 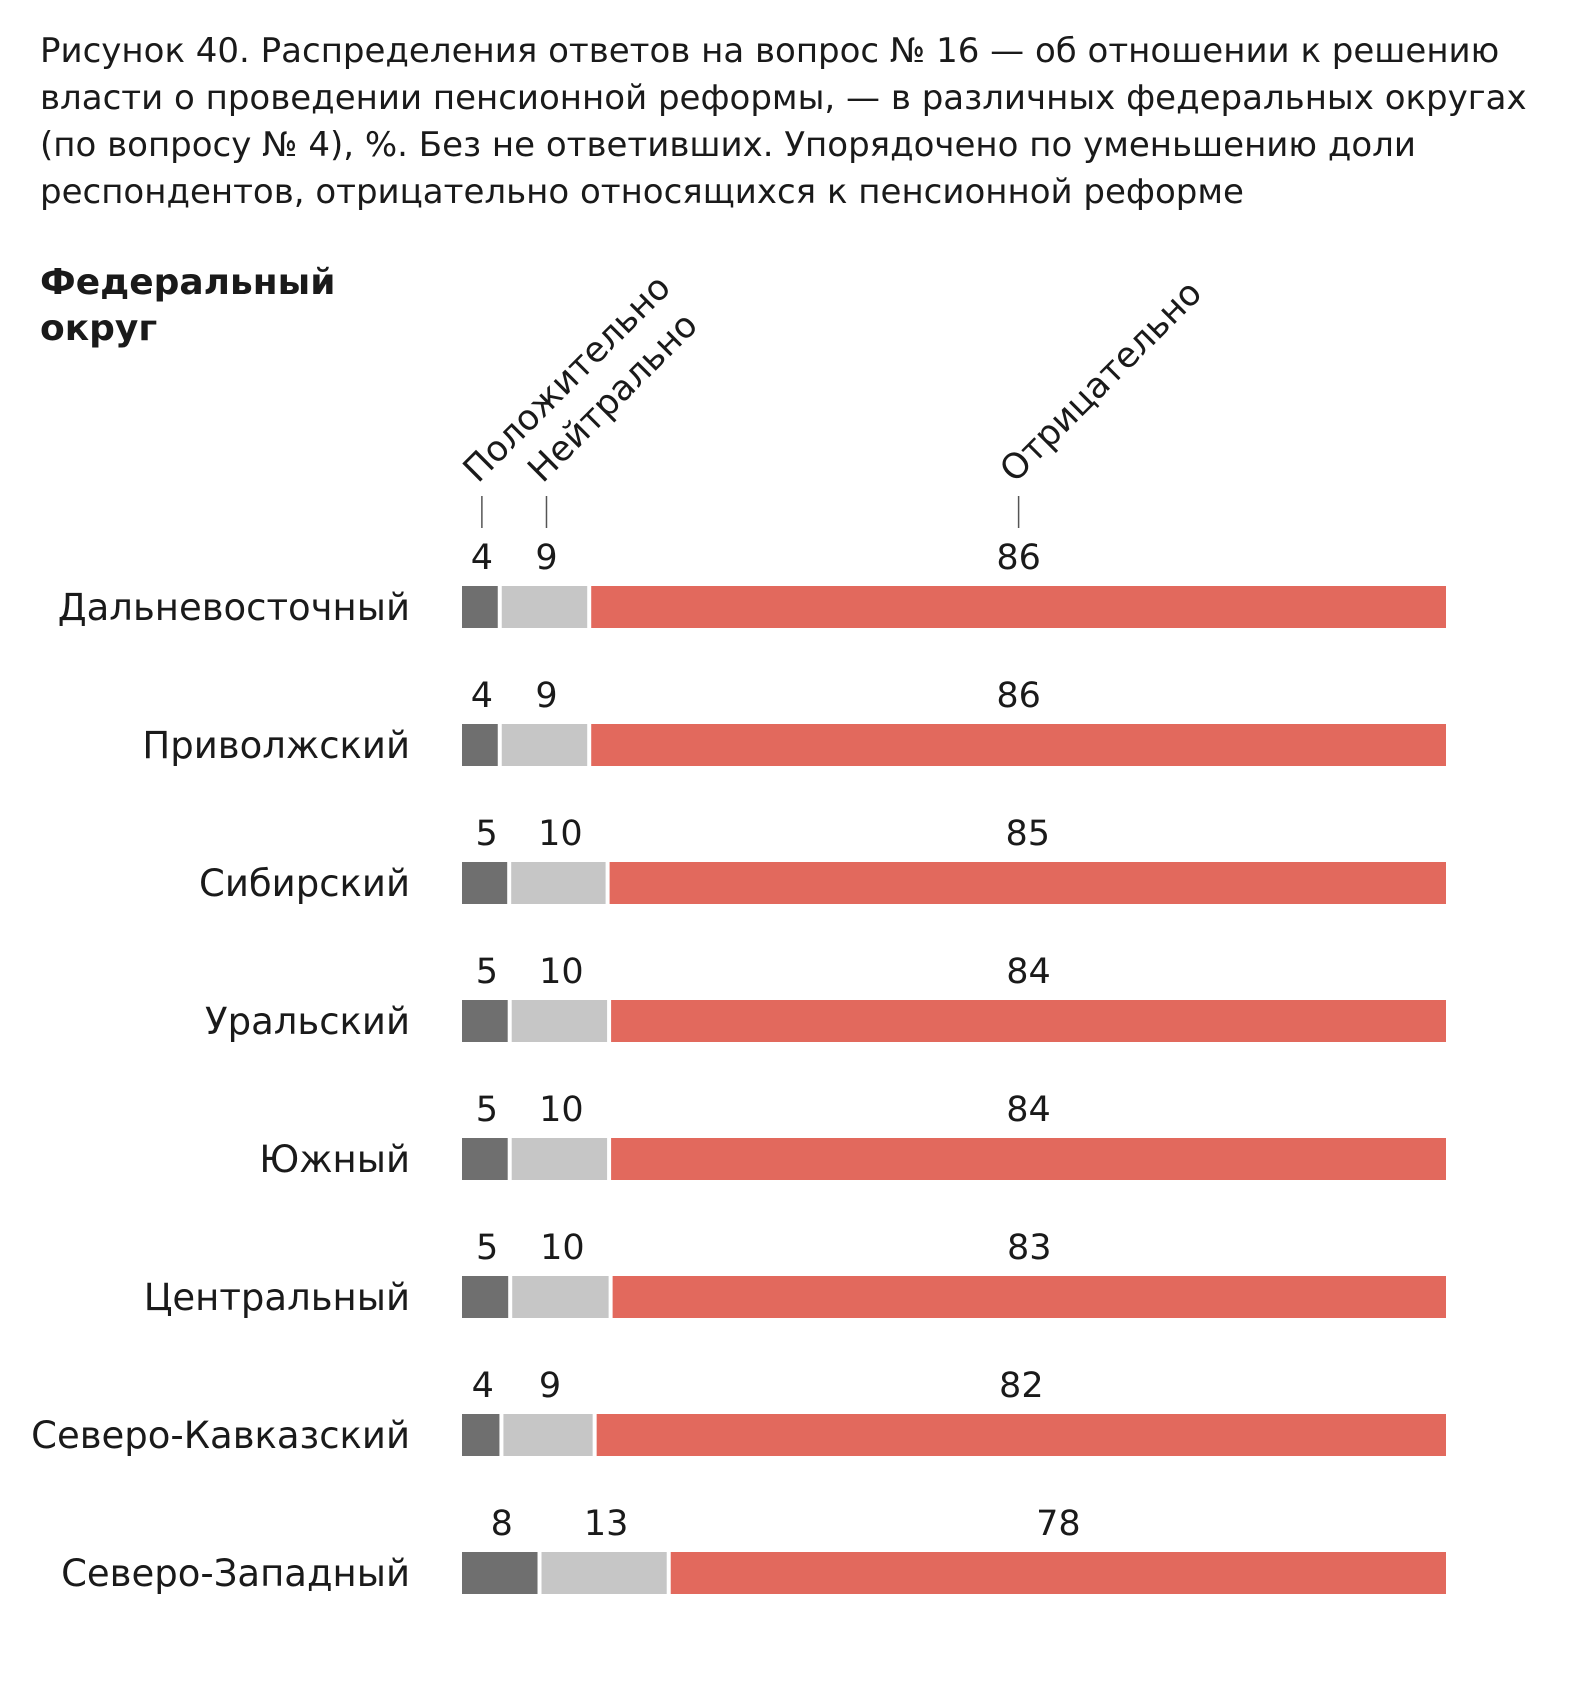 I want to click on bar-южный-нейтрально, so click(x=559, y=1159).